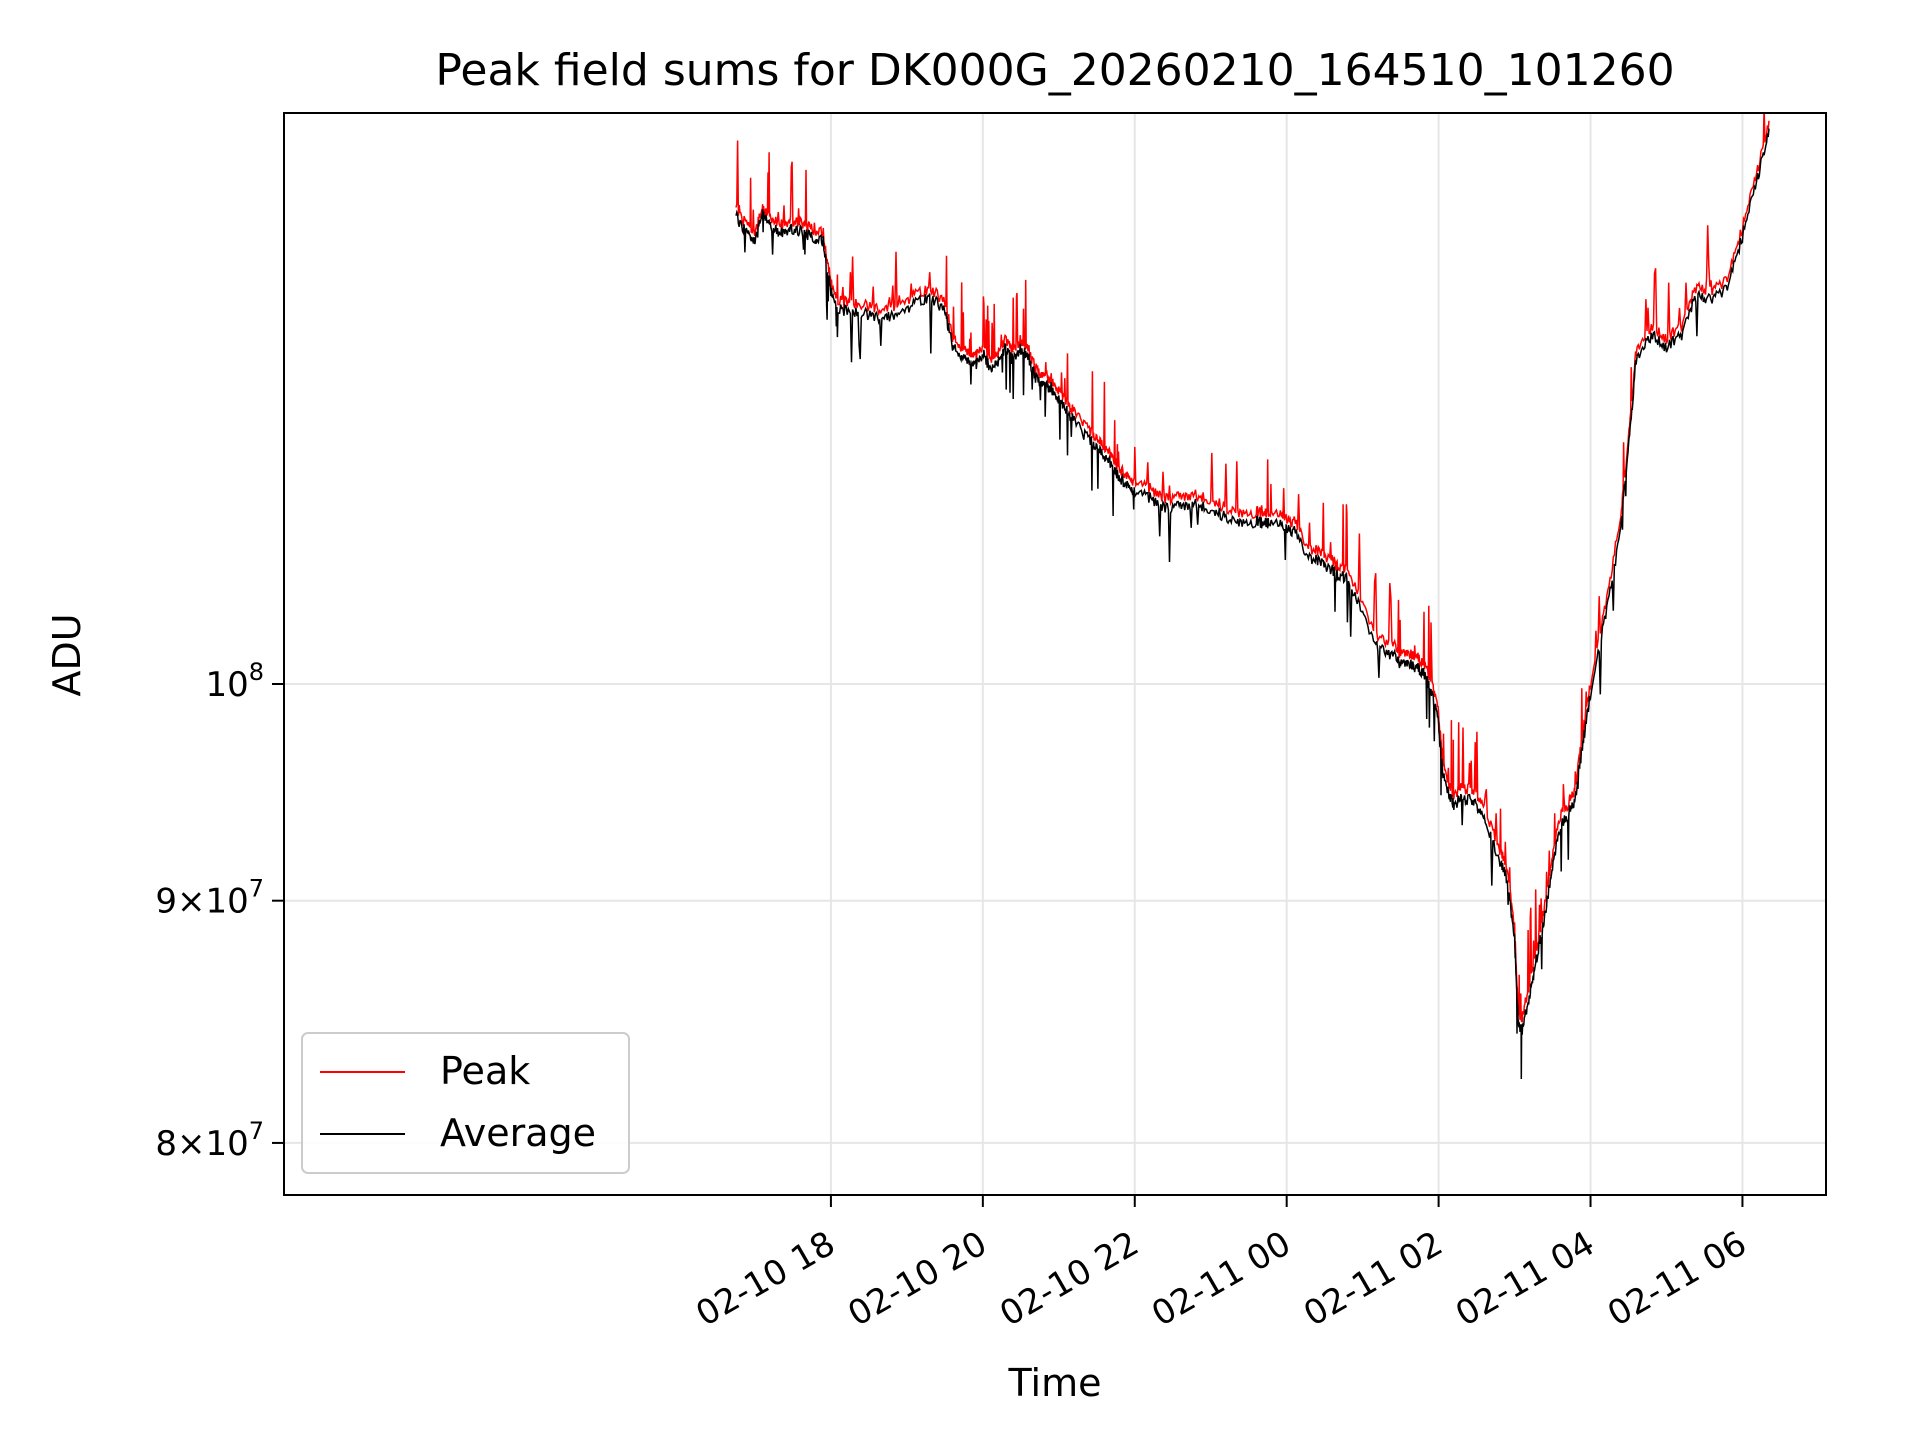 This screenshot has height=1444, width=1920. What do you see at coordinates (1055, 1383) in the screenshot?
I see `x-axis-label: Time` at bounding box center [1055, 1383].